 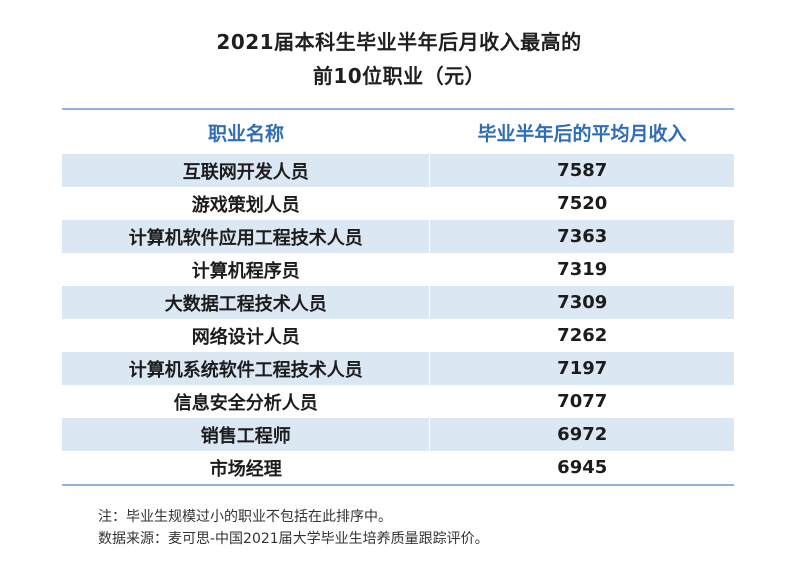 I want to click on income-cell: 7262, so click(x=582, y=335).